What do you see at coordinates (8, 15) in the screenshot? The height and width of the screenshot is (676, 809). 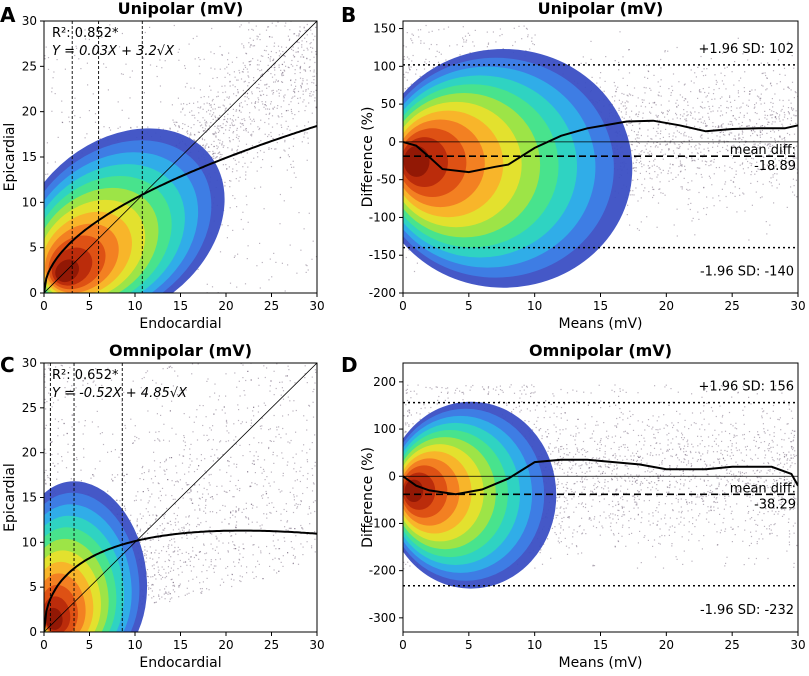 I see `panel-letter: A` at bounding box center [8, 15].